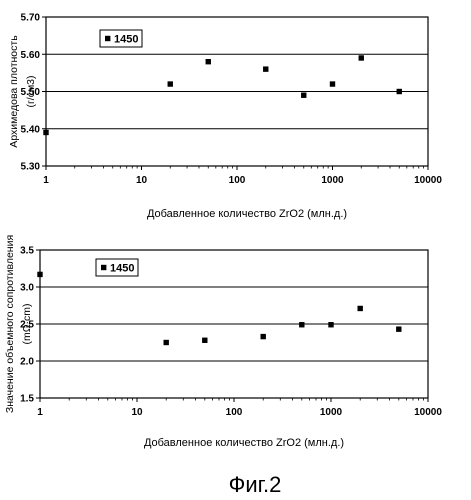 The width and height of the screenshot is (471, 500). I want to click on y-axis-unit: (г/см3), so click(31, 91).